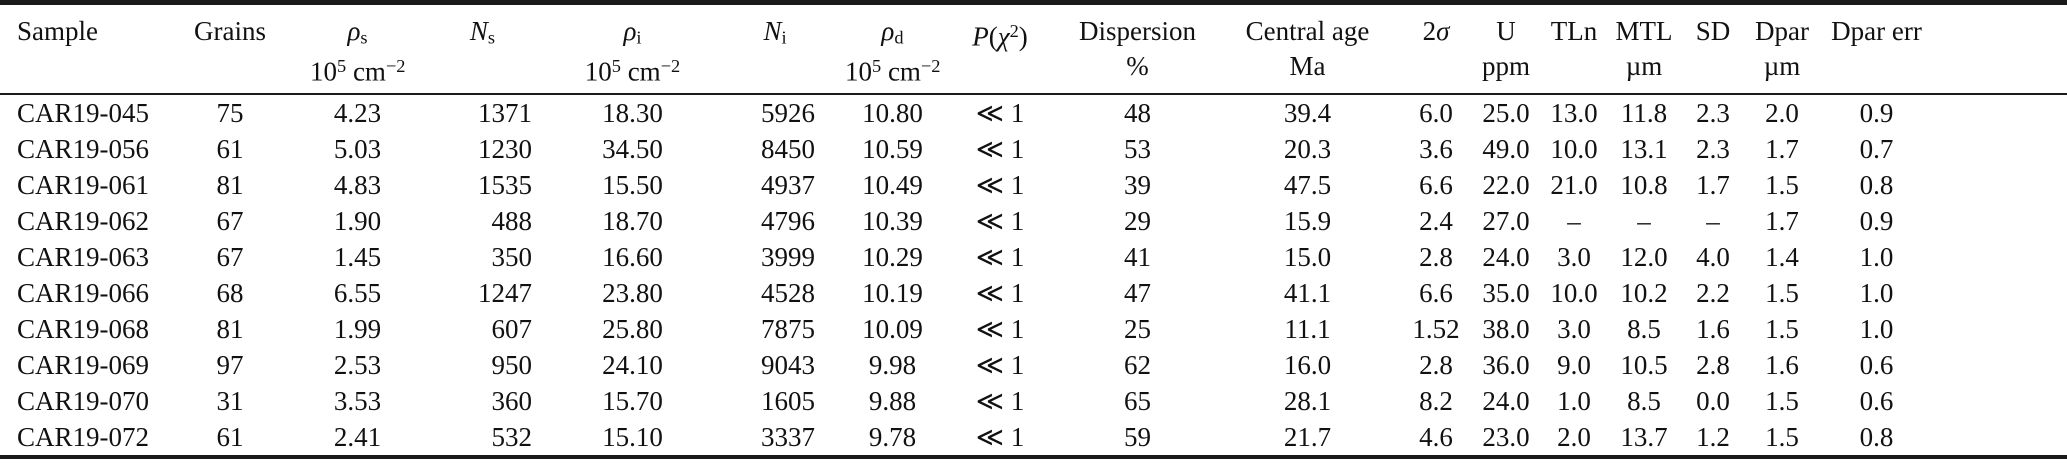  I want to click on table-cell-two-sigma: 6.6, so click(1436, 293).